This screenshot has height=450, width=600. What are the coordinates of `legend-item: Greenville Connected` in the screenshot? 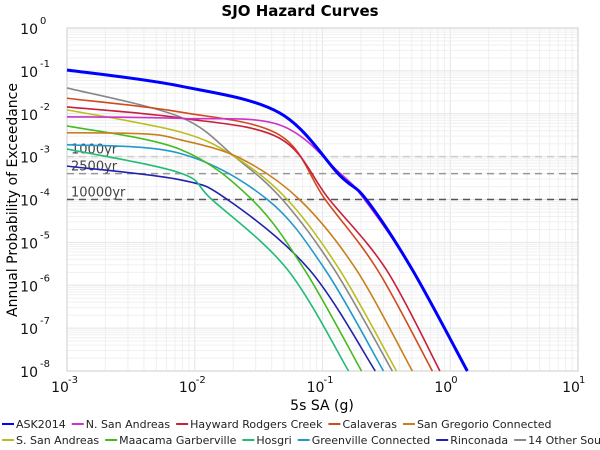 It's located at (364, 440).